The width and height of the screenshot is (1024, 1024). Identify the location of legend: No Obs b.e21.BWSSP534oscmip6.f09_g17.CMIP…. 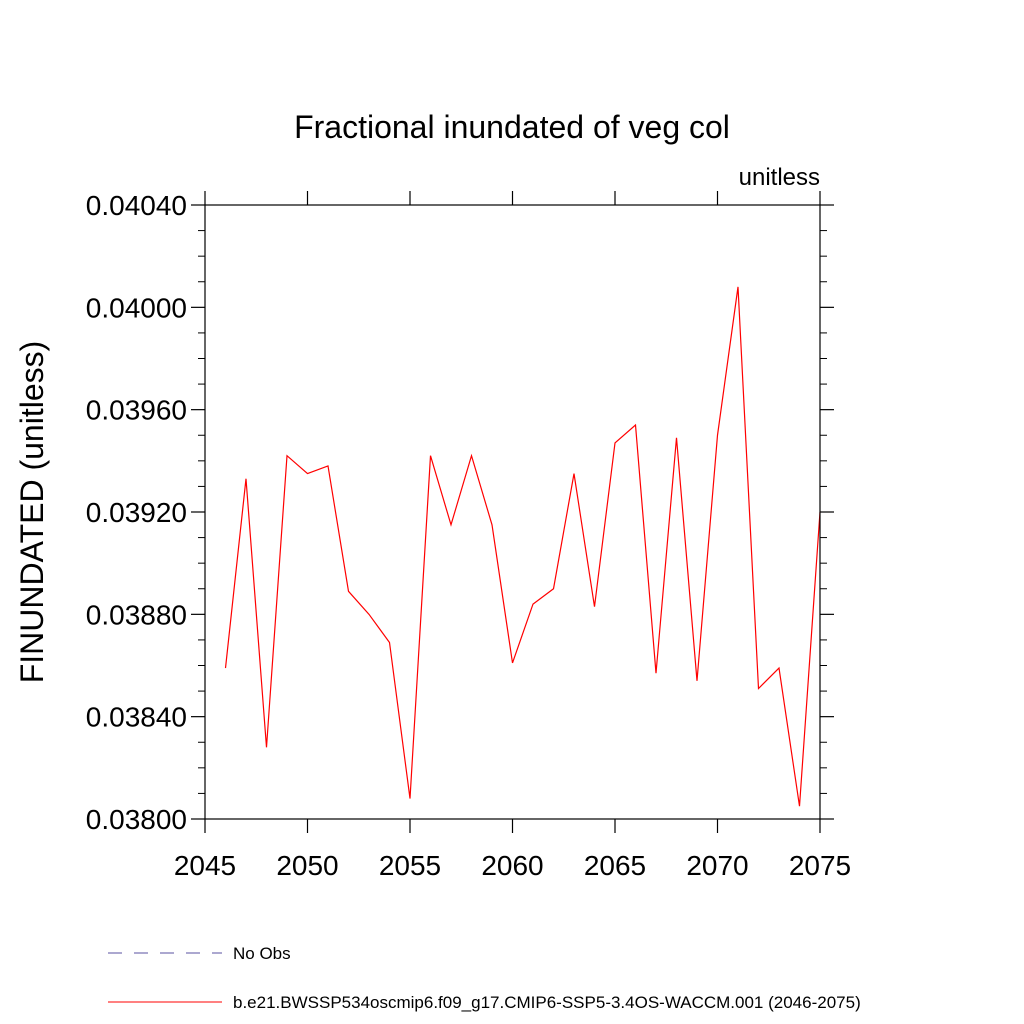
(484, 978).